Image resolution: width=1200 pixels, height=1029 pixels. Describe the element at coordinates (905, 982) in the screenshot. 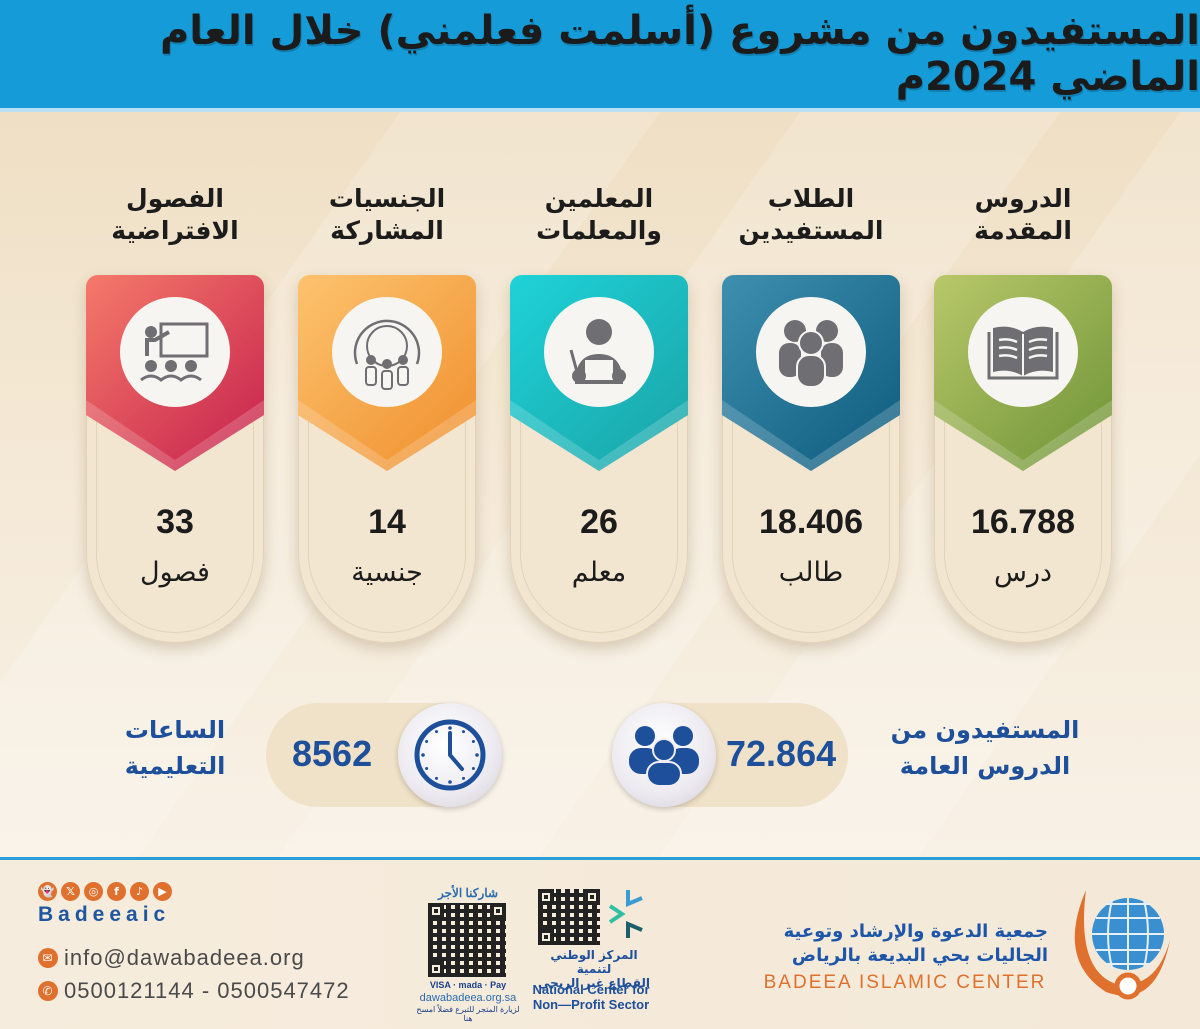

I see `org-name-en: BADEEA ISLAMIC CENTER` at that location.